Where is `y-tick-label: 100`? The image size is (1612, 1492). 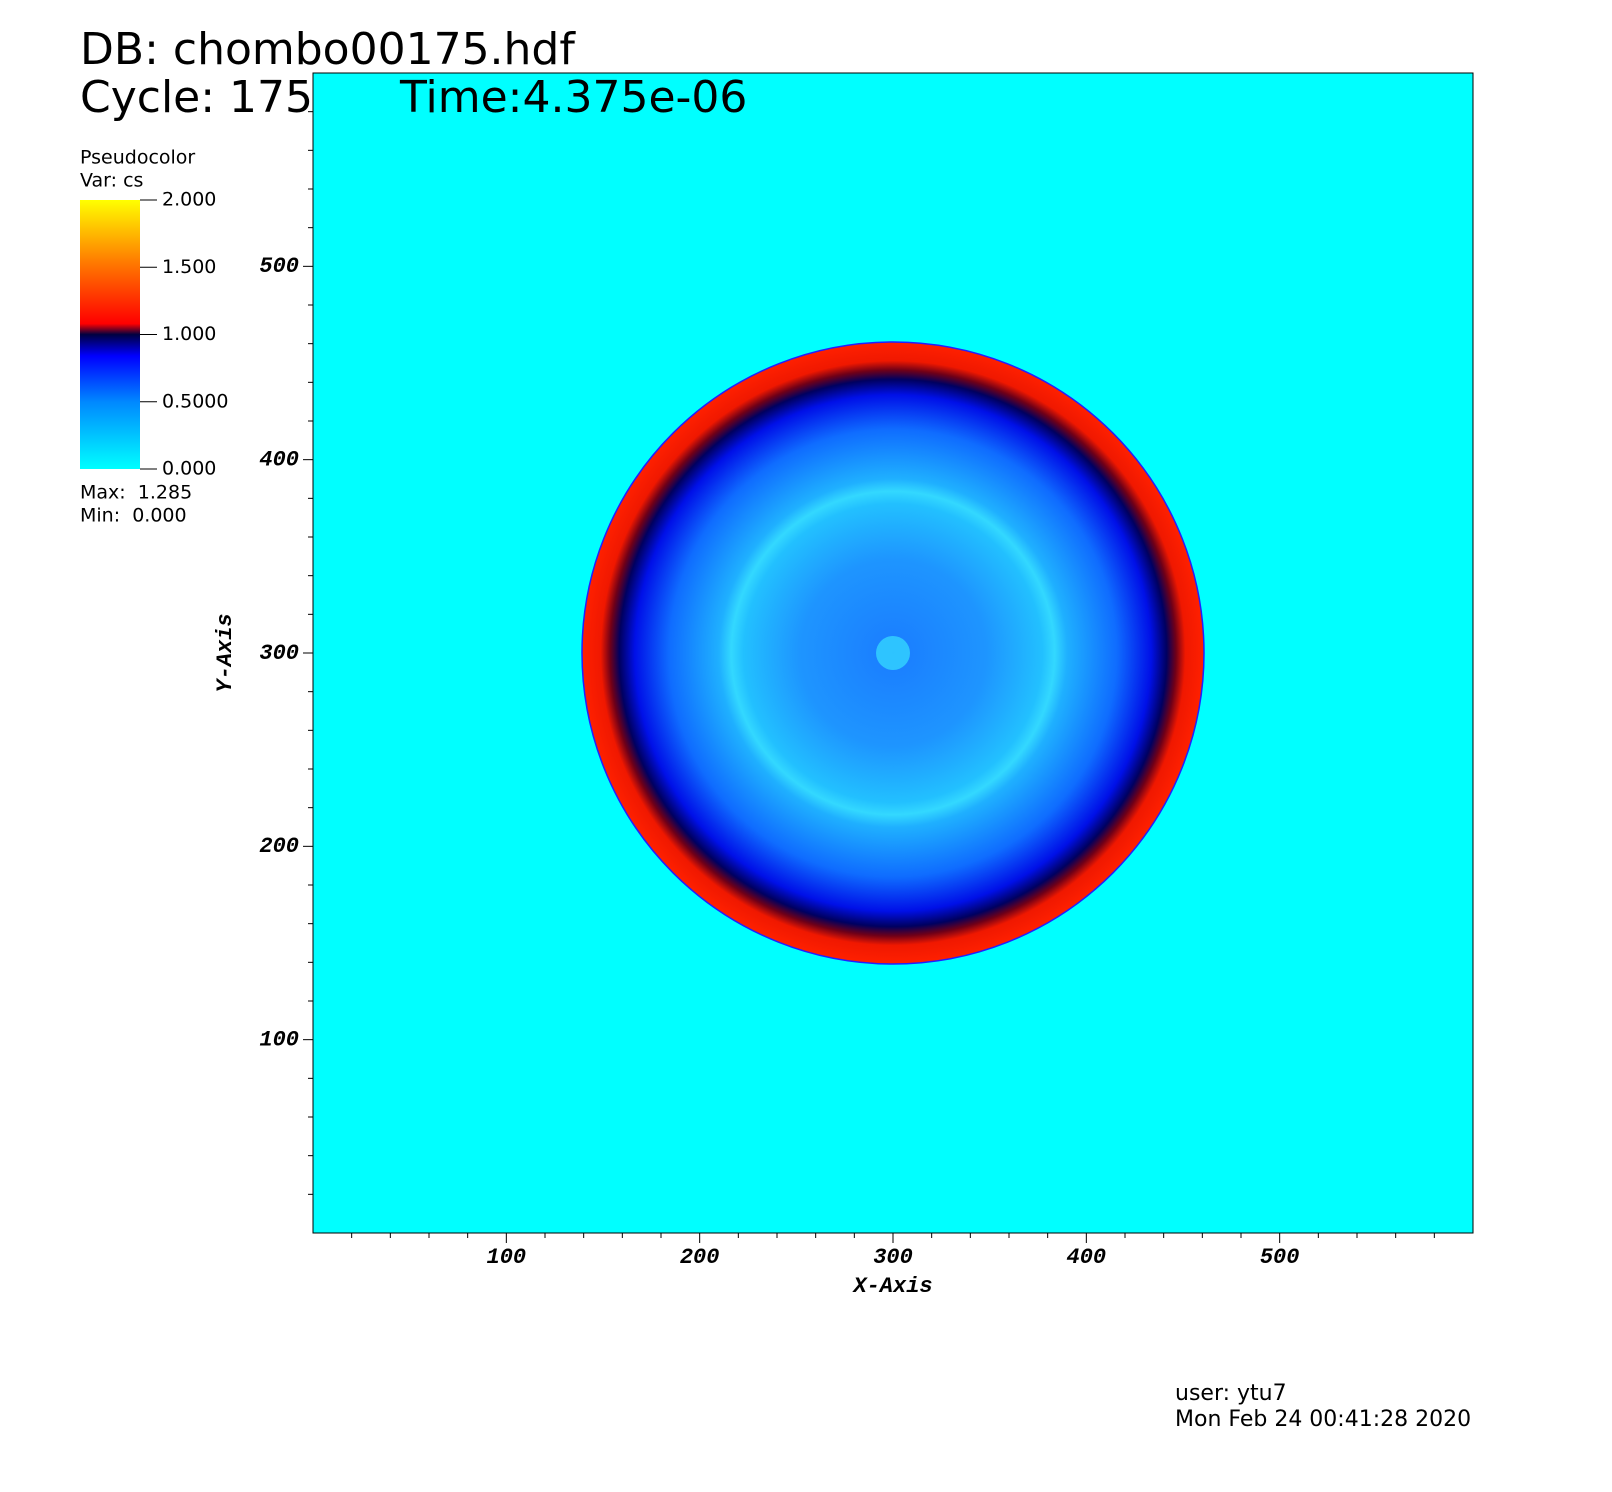
y-tick-label: 100 is located at coordinates (279, 1039).